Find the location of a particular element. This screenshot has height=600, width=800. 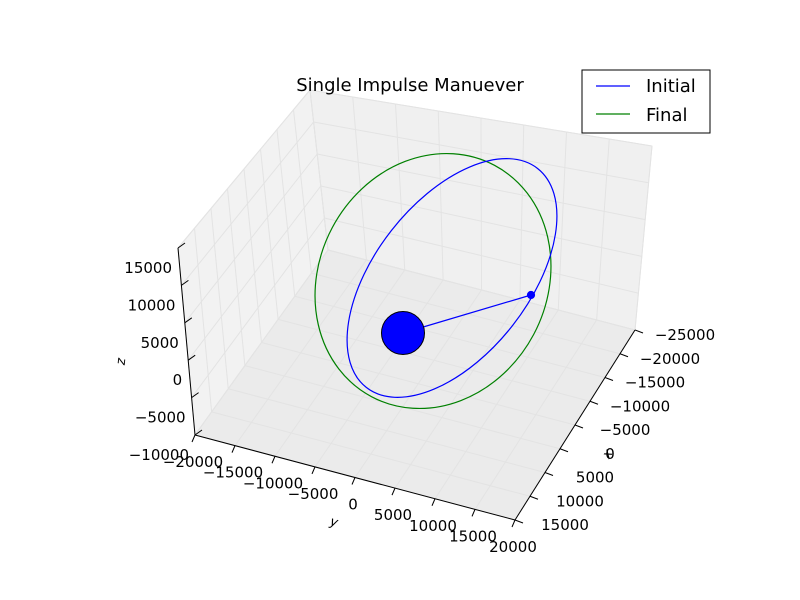

tick-label-x: −25000 is located at coordinates (685, 335).